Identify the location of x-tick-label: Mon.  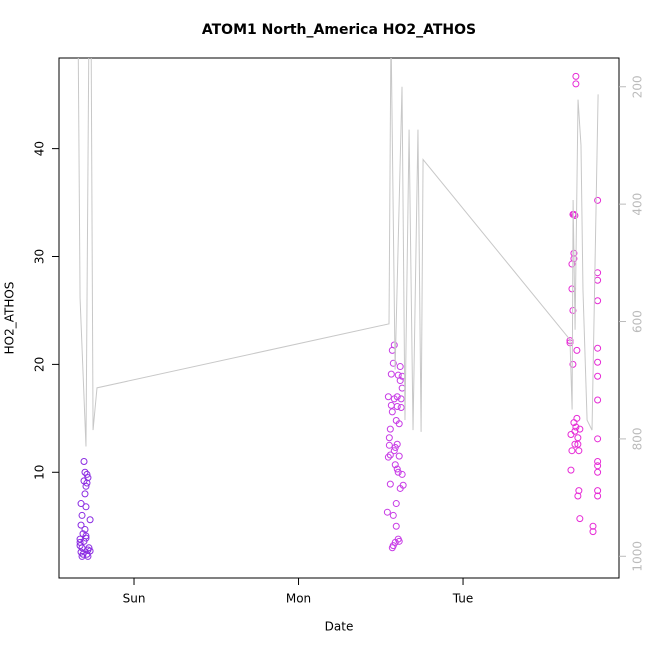
(298, 599).